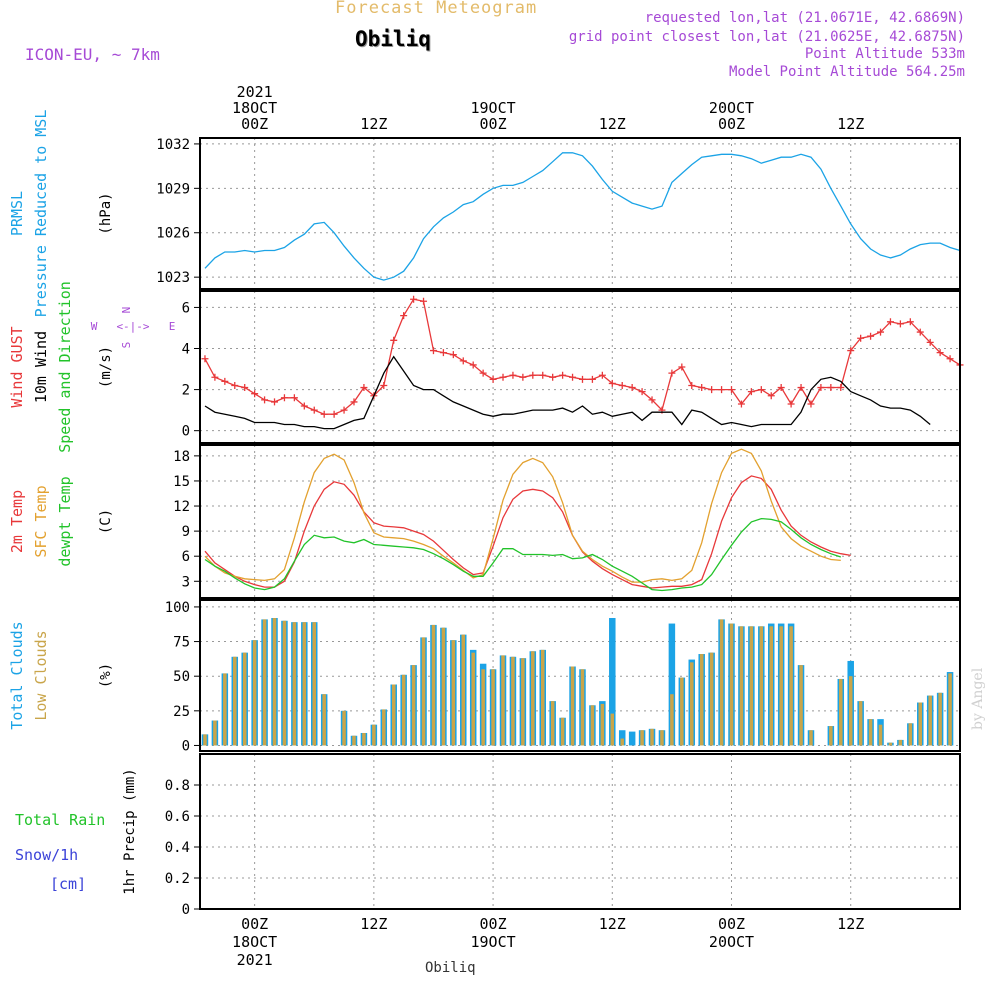 The height and width of the screenshot is (1000, 1000). I want to click on bottom-time-label: 19OCT, so click(492, 942).